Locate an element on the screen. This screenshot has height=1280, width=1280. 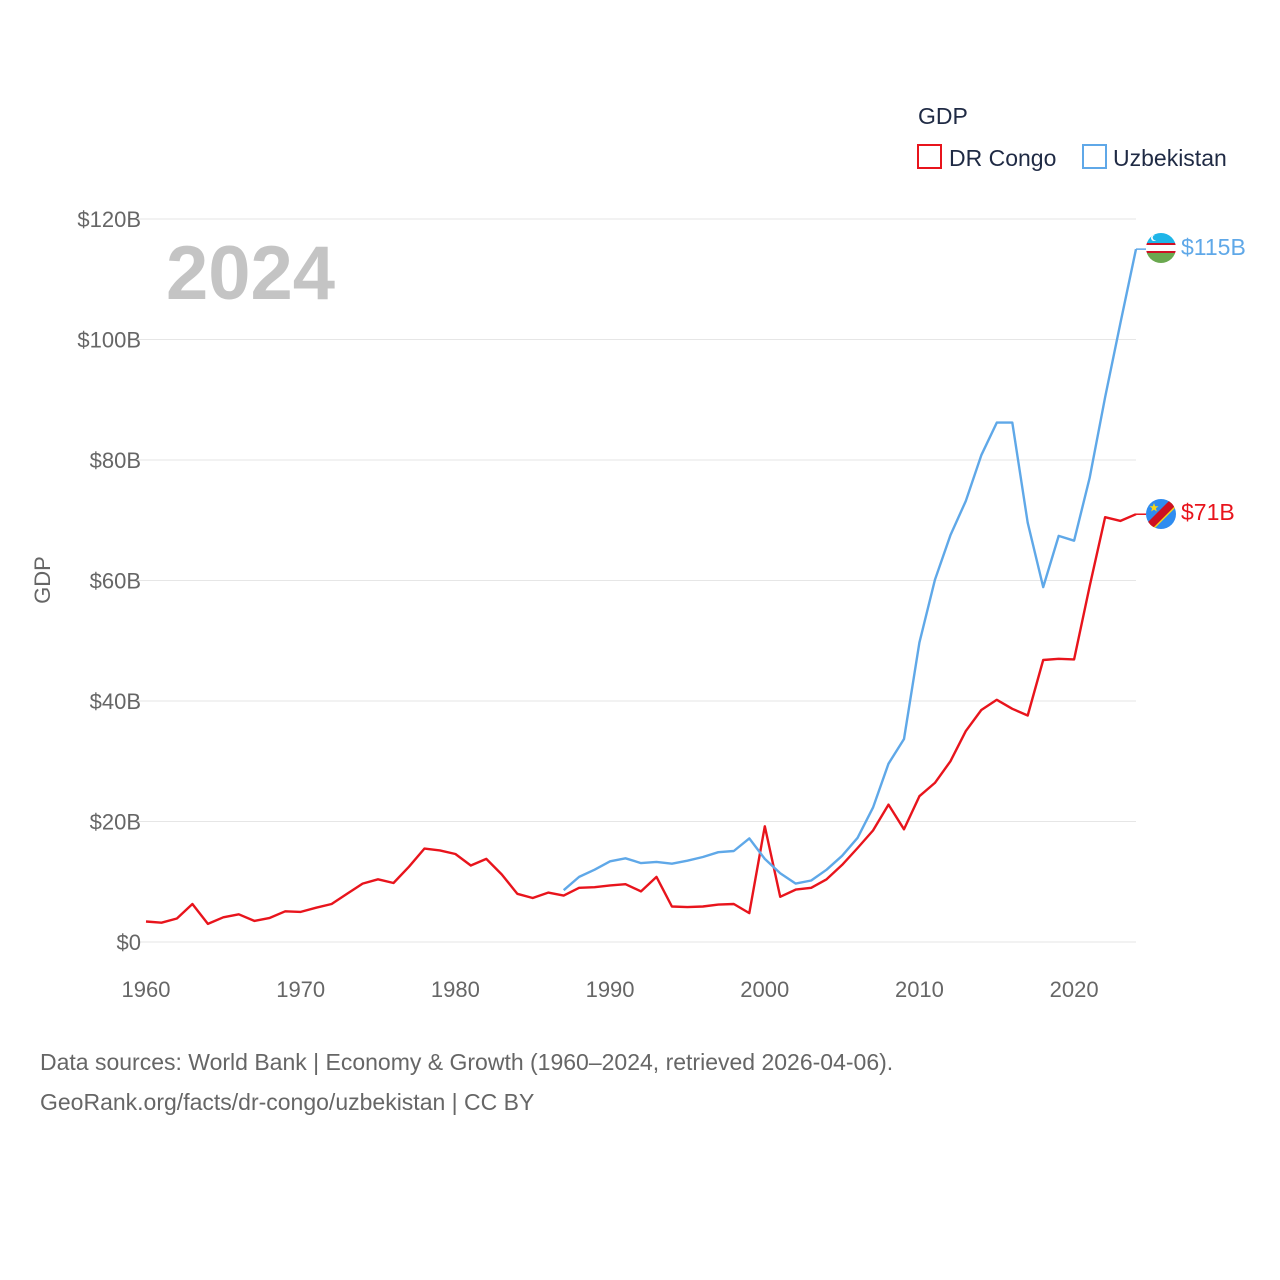
y-tick-label: $80B is located at coordinates (115, 460).